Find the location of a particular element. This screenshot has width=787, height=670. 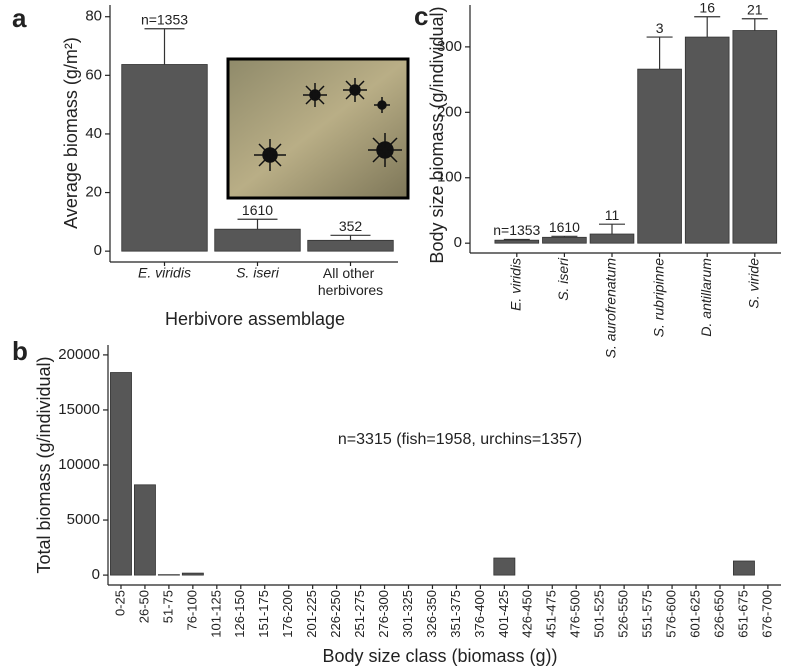

x-tick-label: 626-650 is located at coordinates (718, 614).